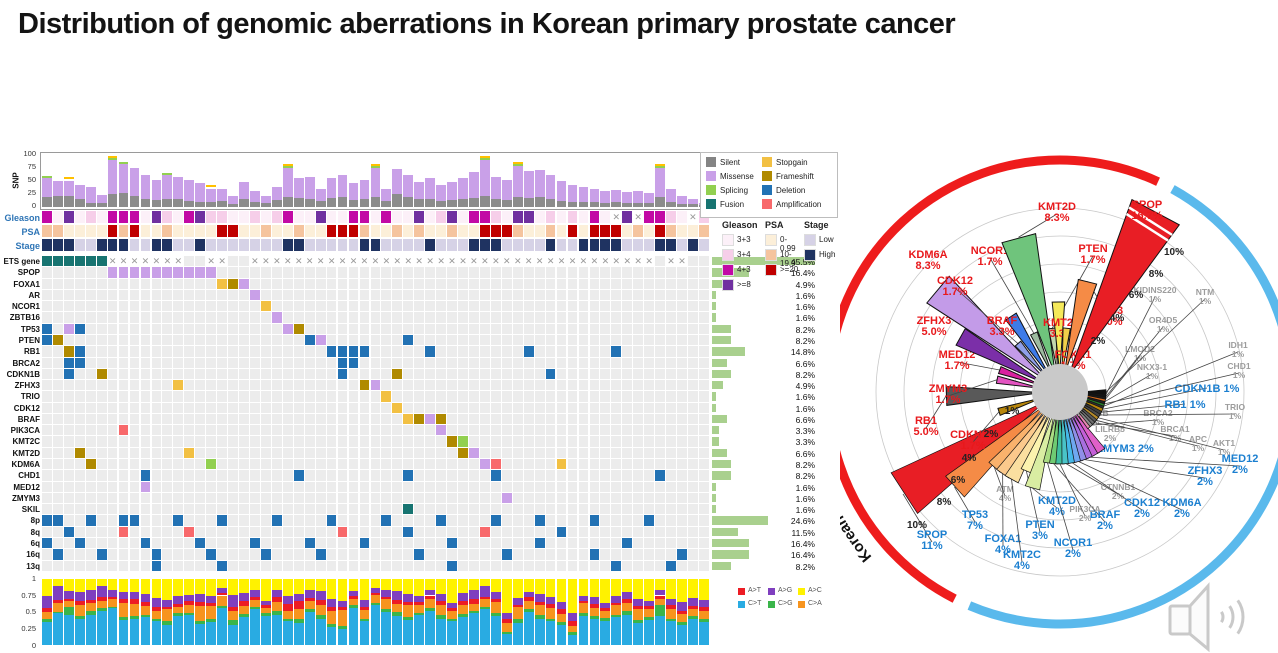 The width and height of the screenshot is (1278, 653). What do you see at coordinates (1198, 443) in the screenshot?
I see `tcga-gene-label: APC 1%` at bounding box center [1198, 443].